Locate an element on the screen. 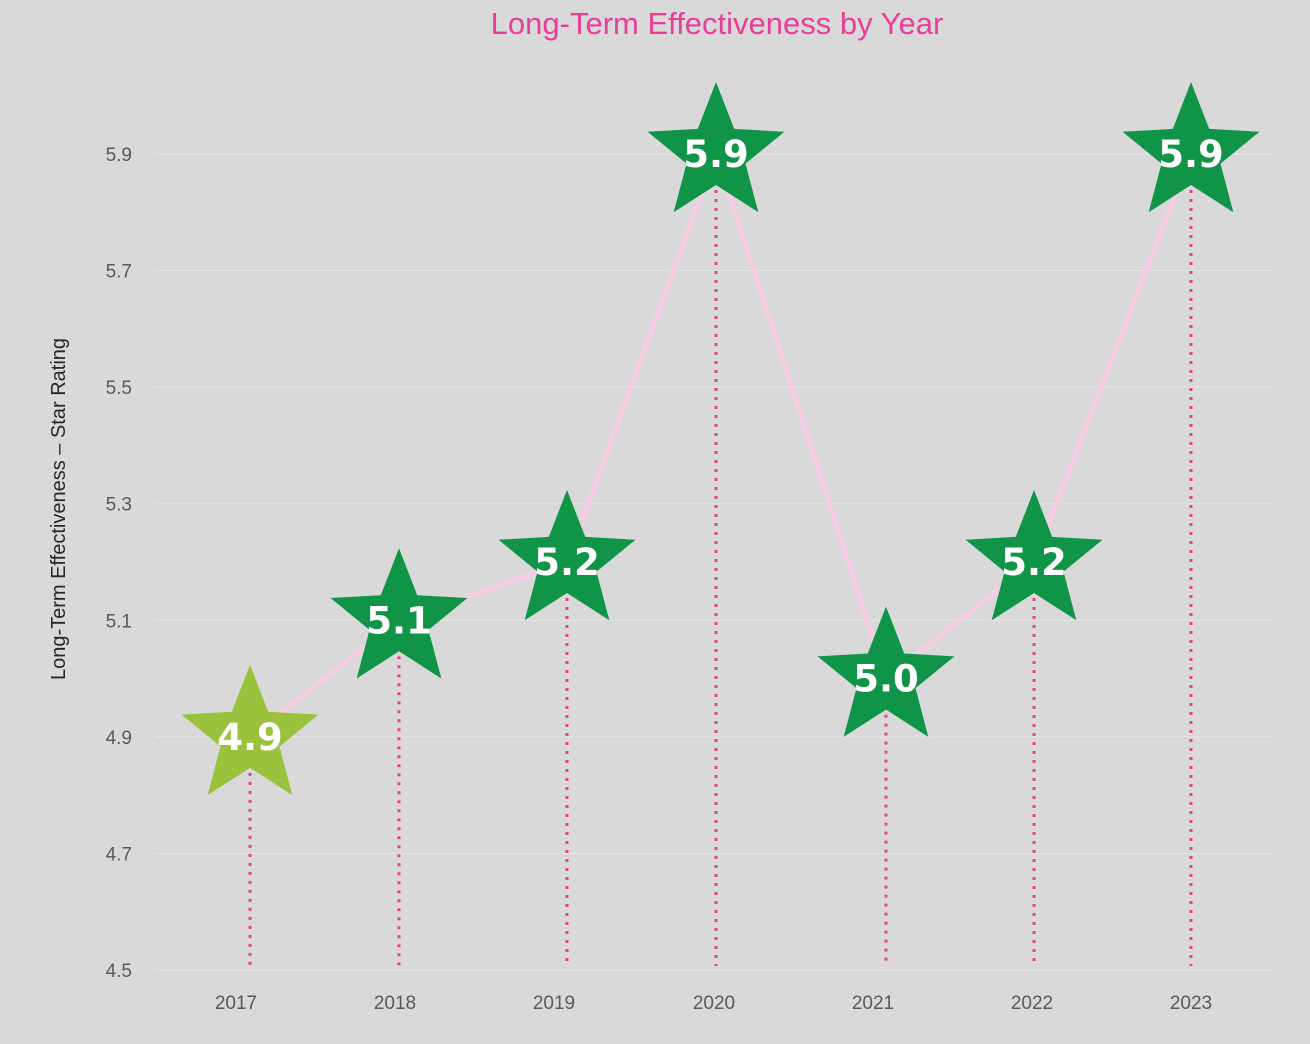 The image size is (1310, 1044). y-axis-ticks: 4.5 4.7 4.9 5.1 5.3 5.5 5.7 5.9 is located at coordinates (119, 563).